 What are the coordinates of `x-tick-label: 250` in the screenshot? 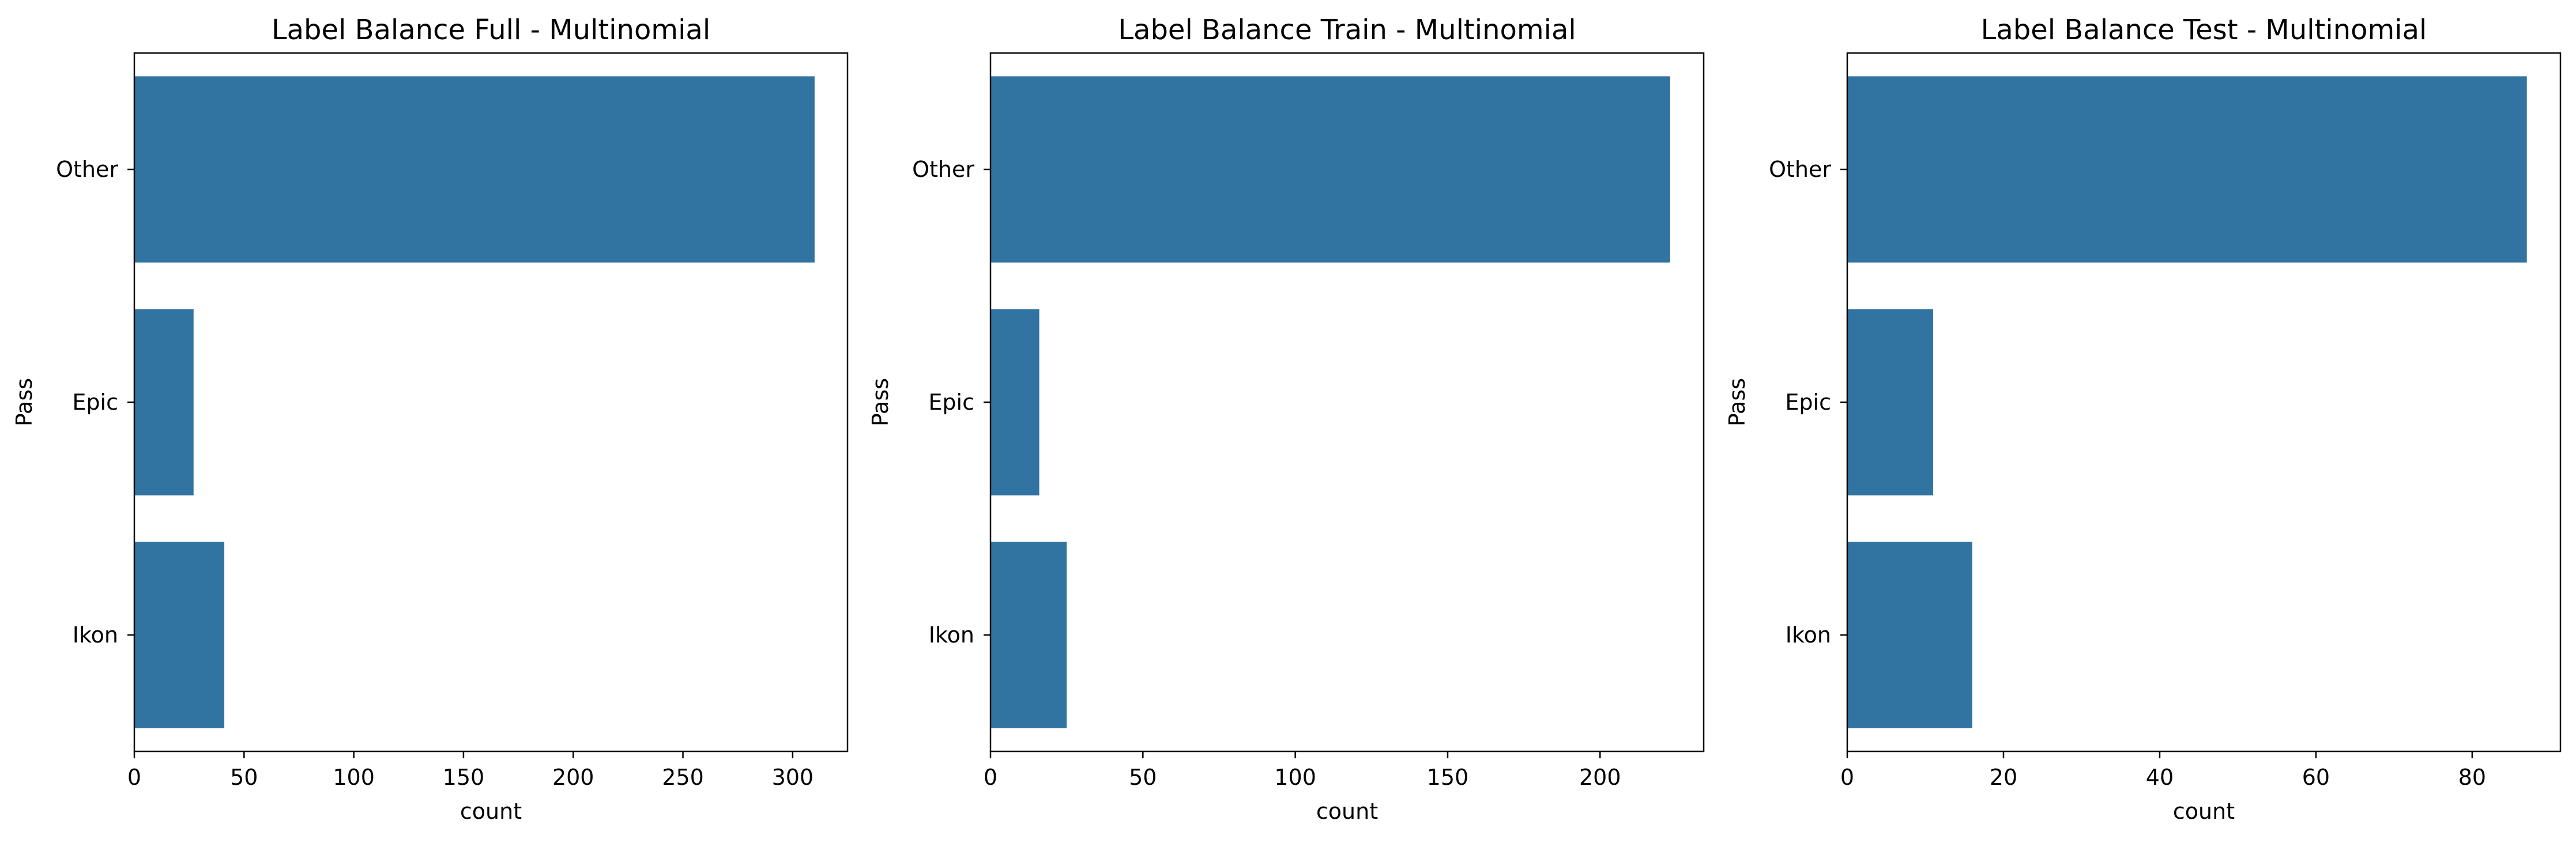 It's located at (683, 777).